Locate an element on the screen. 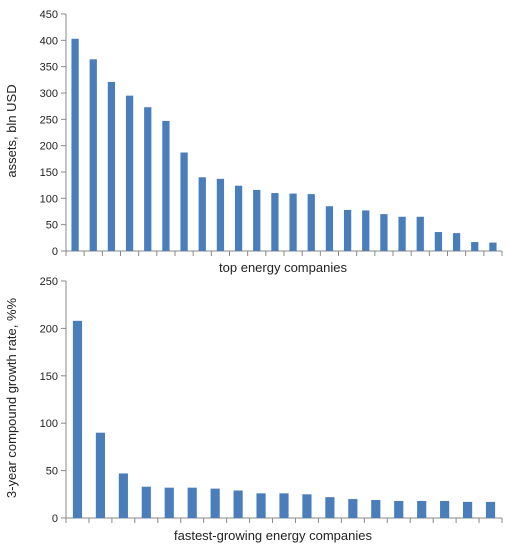 Image resolution: width=510 pixels, height=550 pixels. assets-y-tick-label: 350 is located at coordinates (49, 68).